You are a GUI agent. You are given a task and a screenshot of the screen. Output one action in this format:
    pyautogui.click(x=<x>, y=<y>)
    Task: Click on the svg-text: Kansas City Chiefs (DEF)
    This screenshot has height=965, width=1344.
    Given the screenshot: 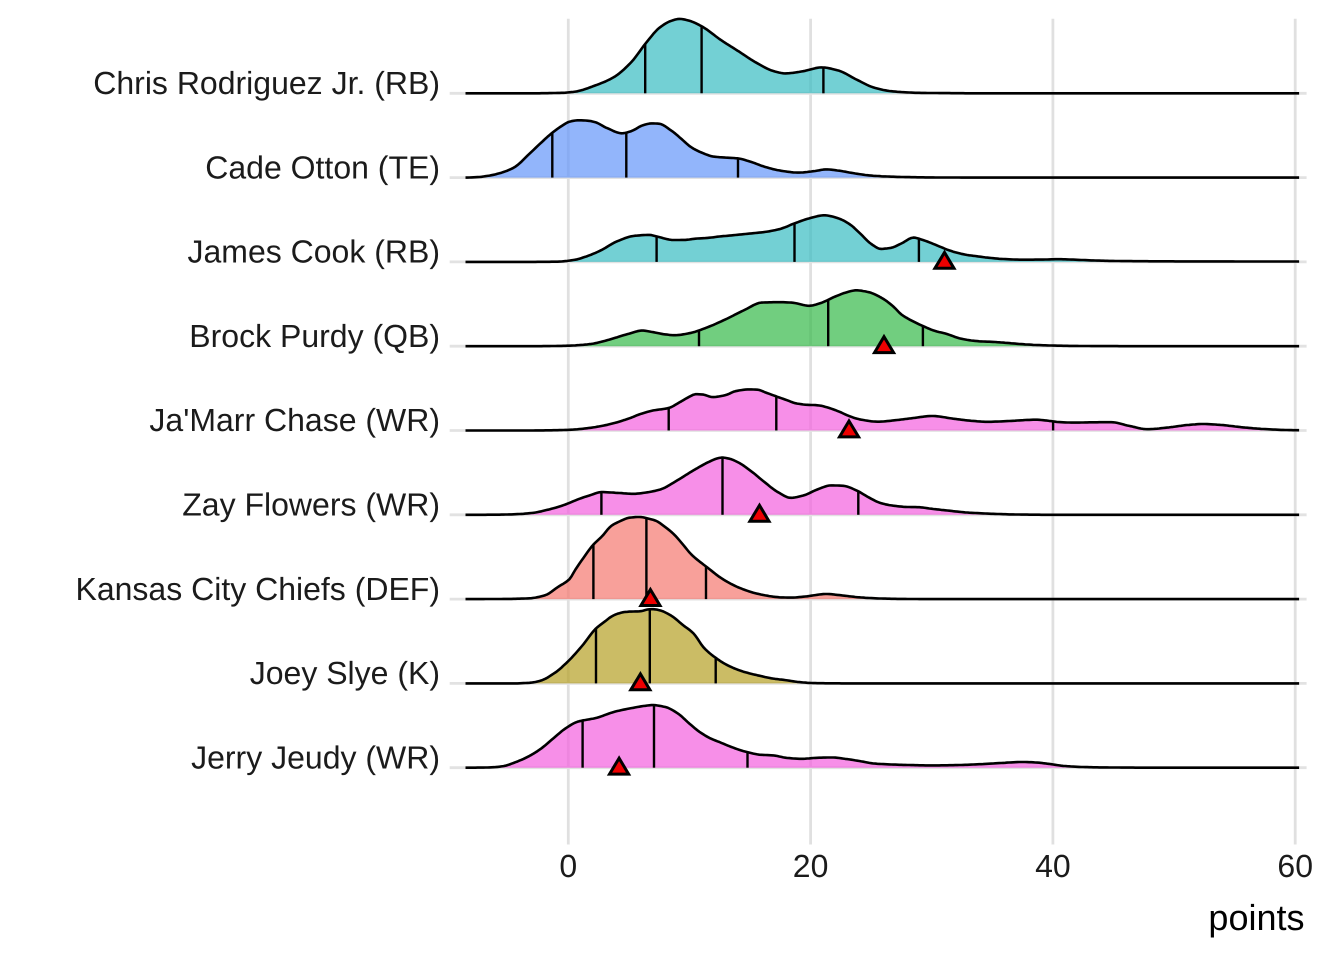 What is the action you would take?
    pyautogui.click(x=257, y=589)
    